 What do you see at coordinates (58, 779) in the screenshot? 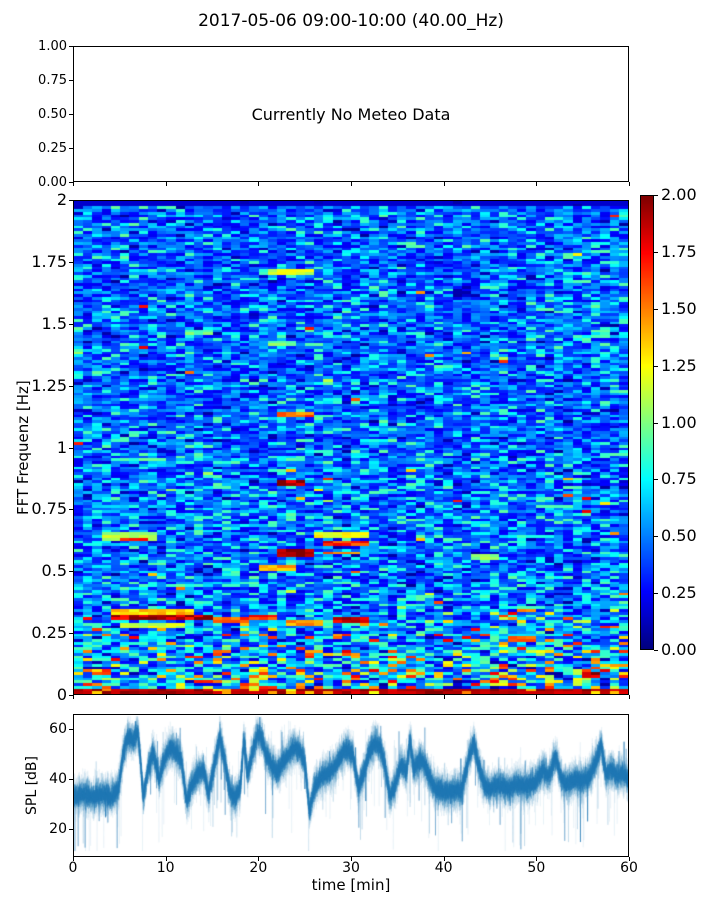
I see `spl-ytick-label: 40` at bounding box center [58, 779].